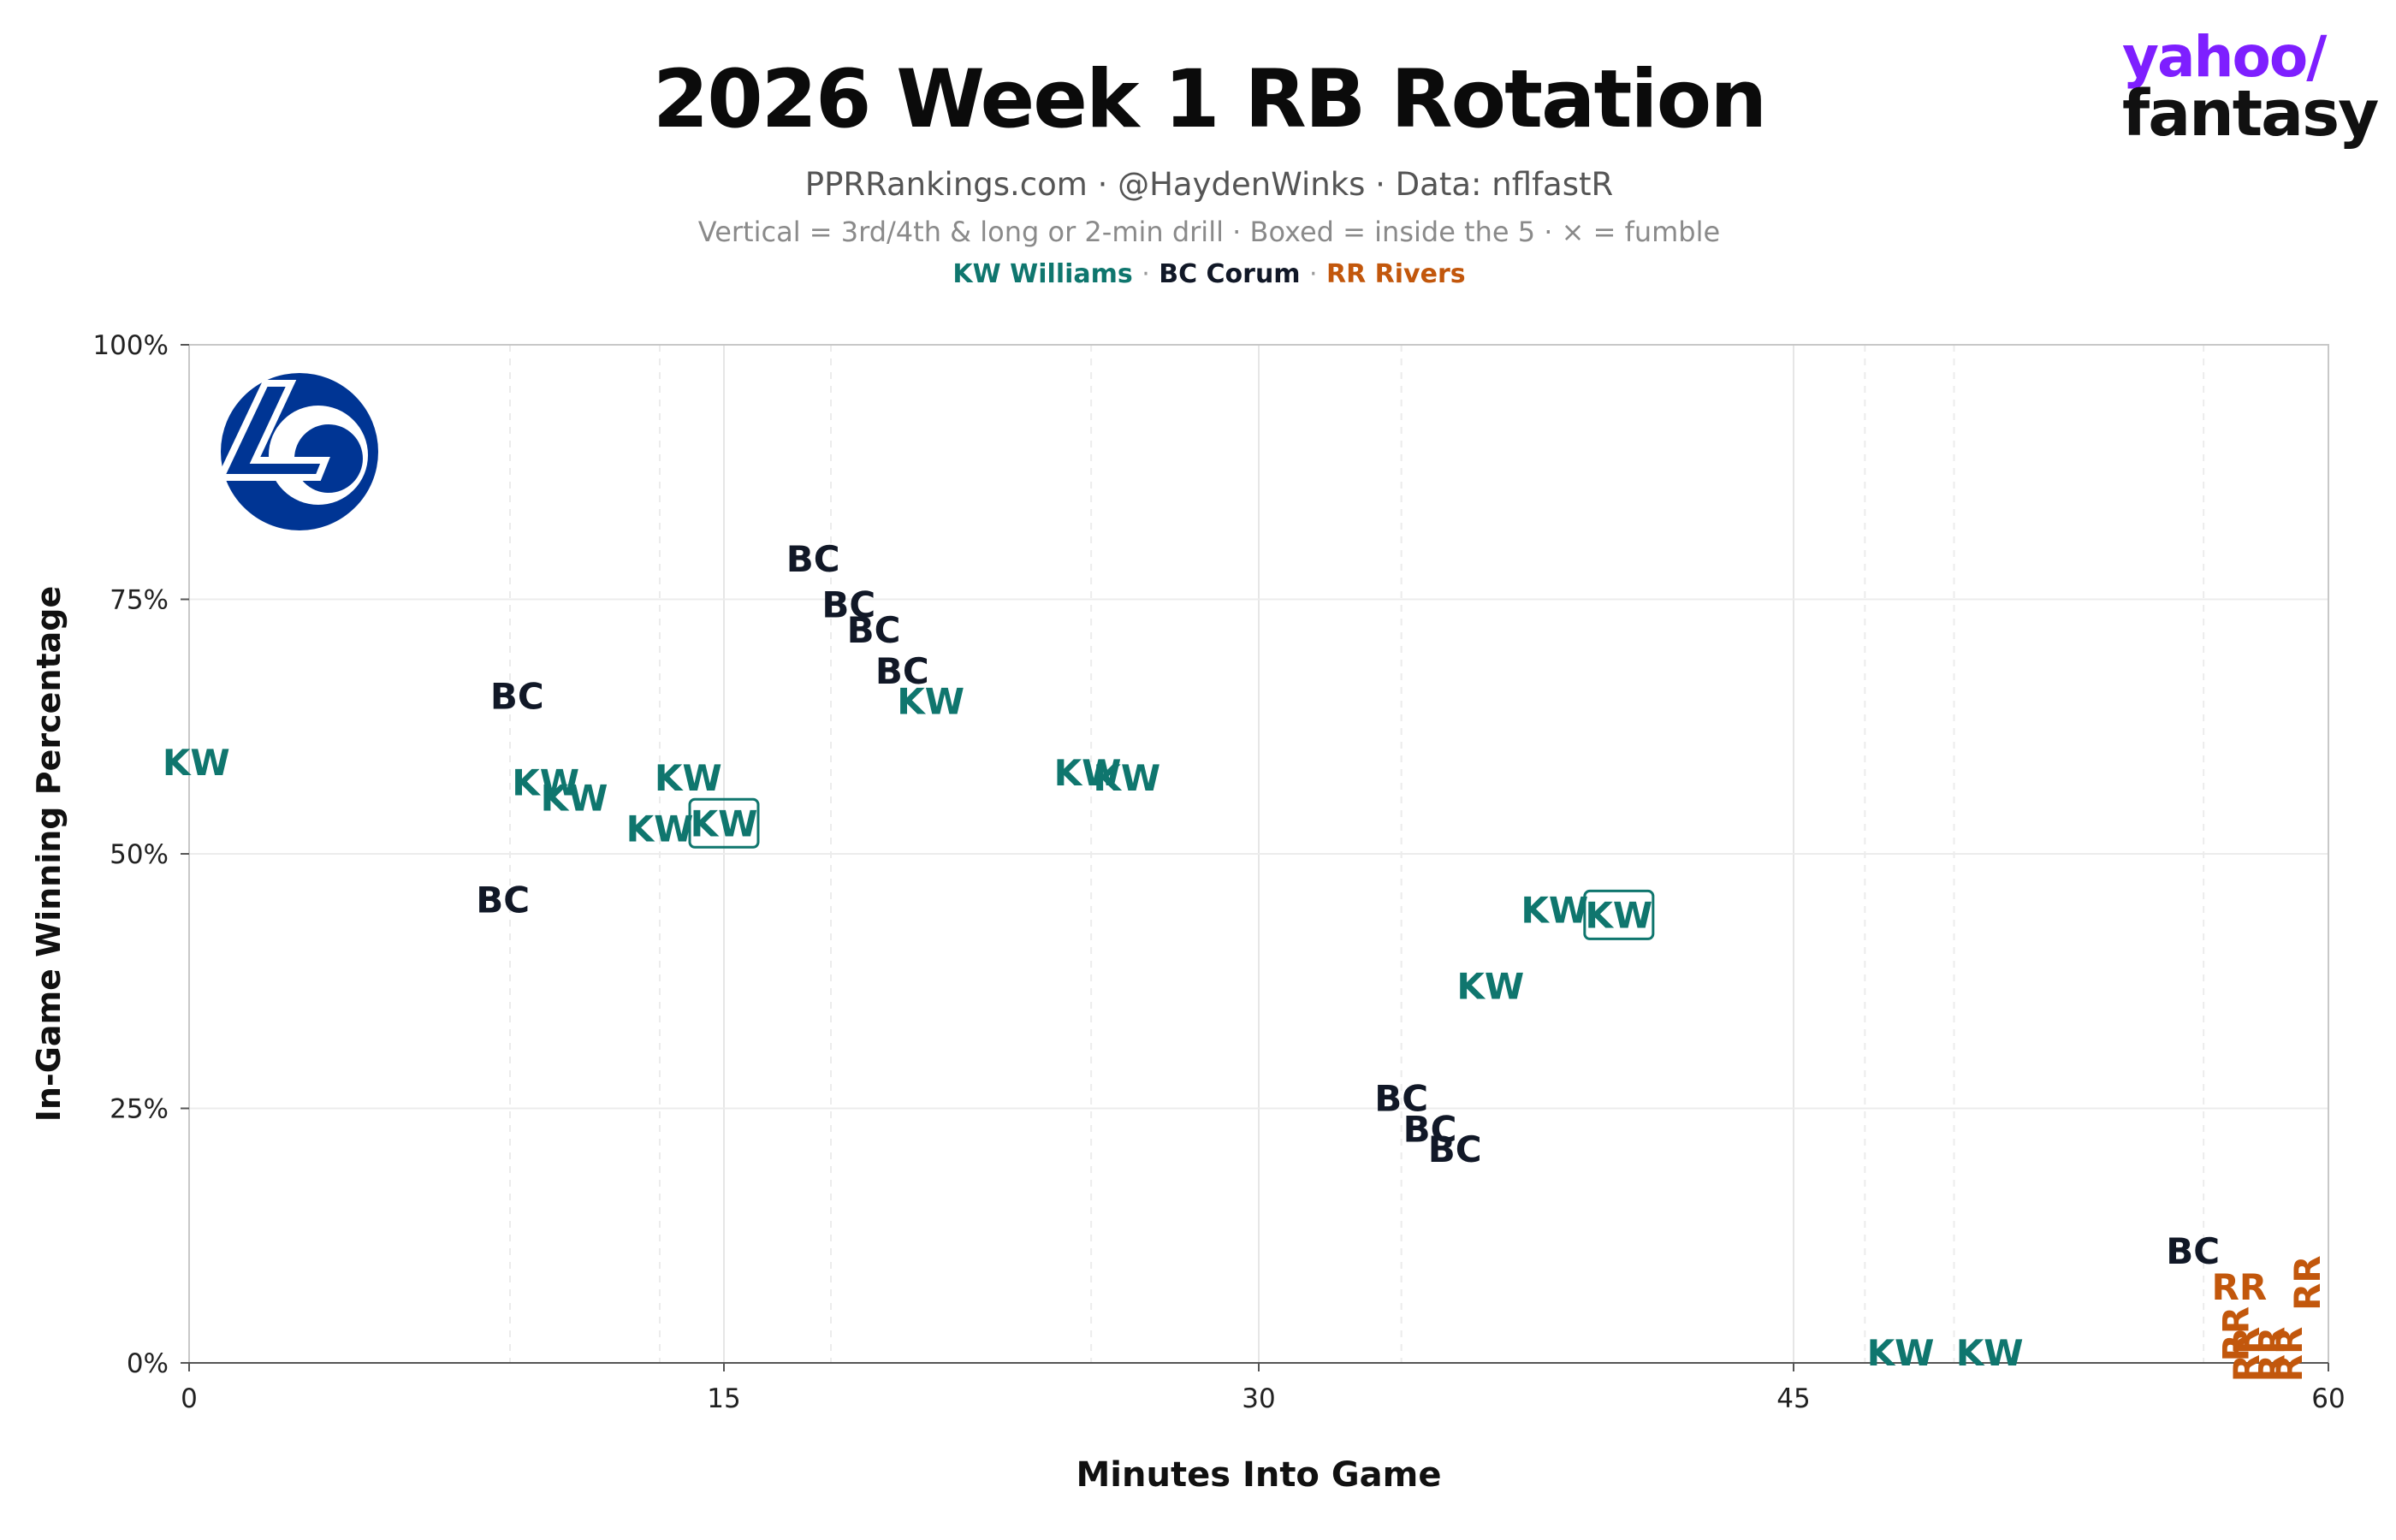 The width and height of the screenshot is (2396, 1540). Describe the element at coordinates (49, 854) in the screenshot. I see `y-axis-title: In-Game Winning Percentage` at that location.